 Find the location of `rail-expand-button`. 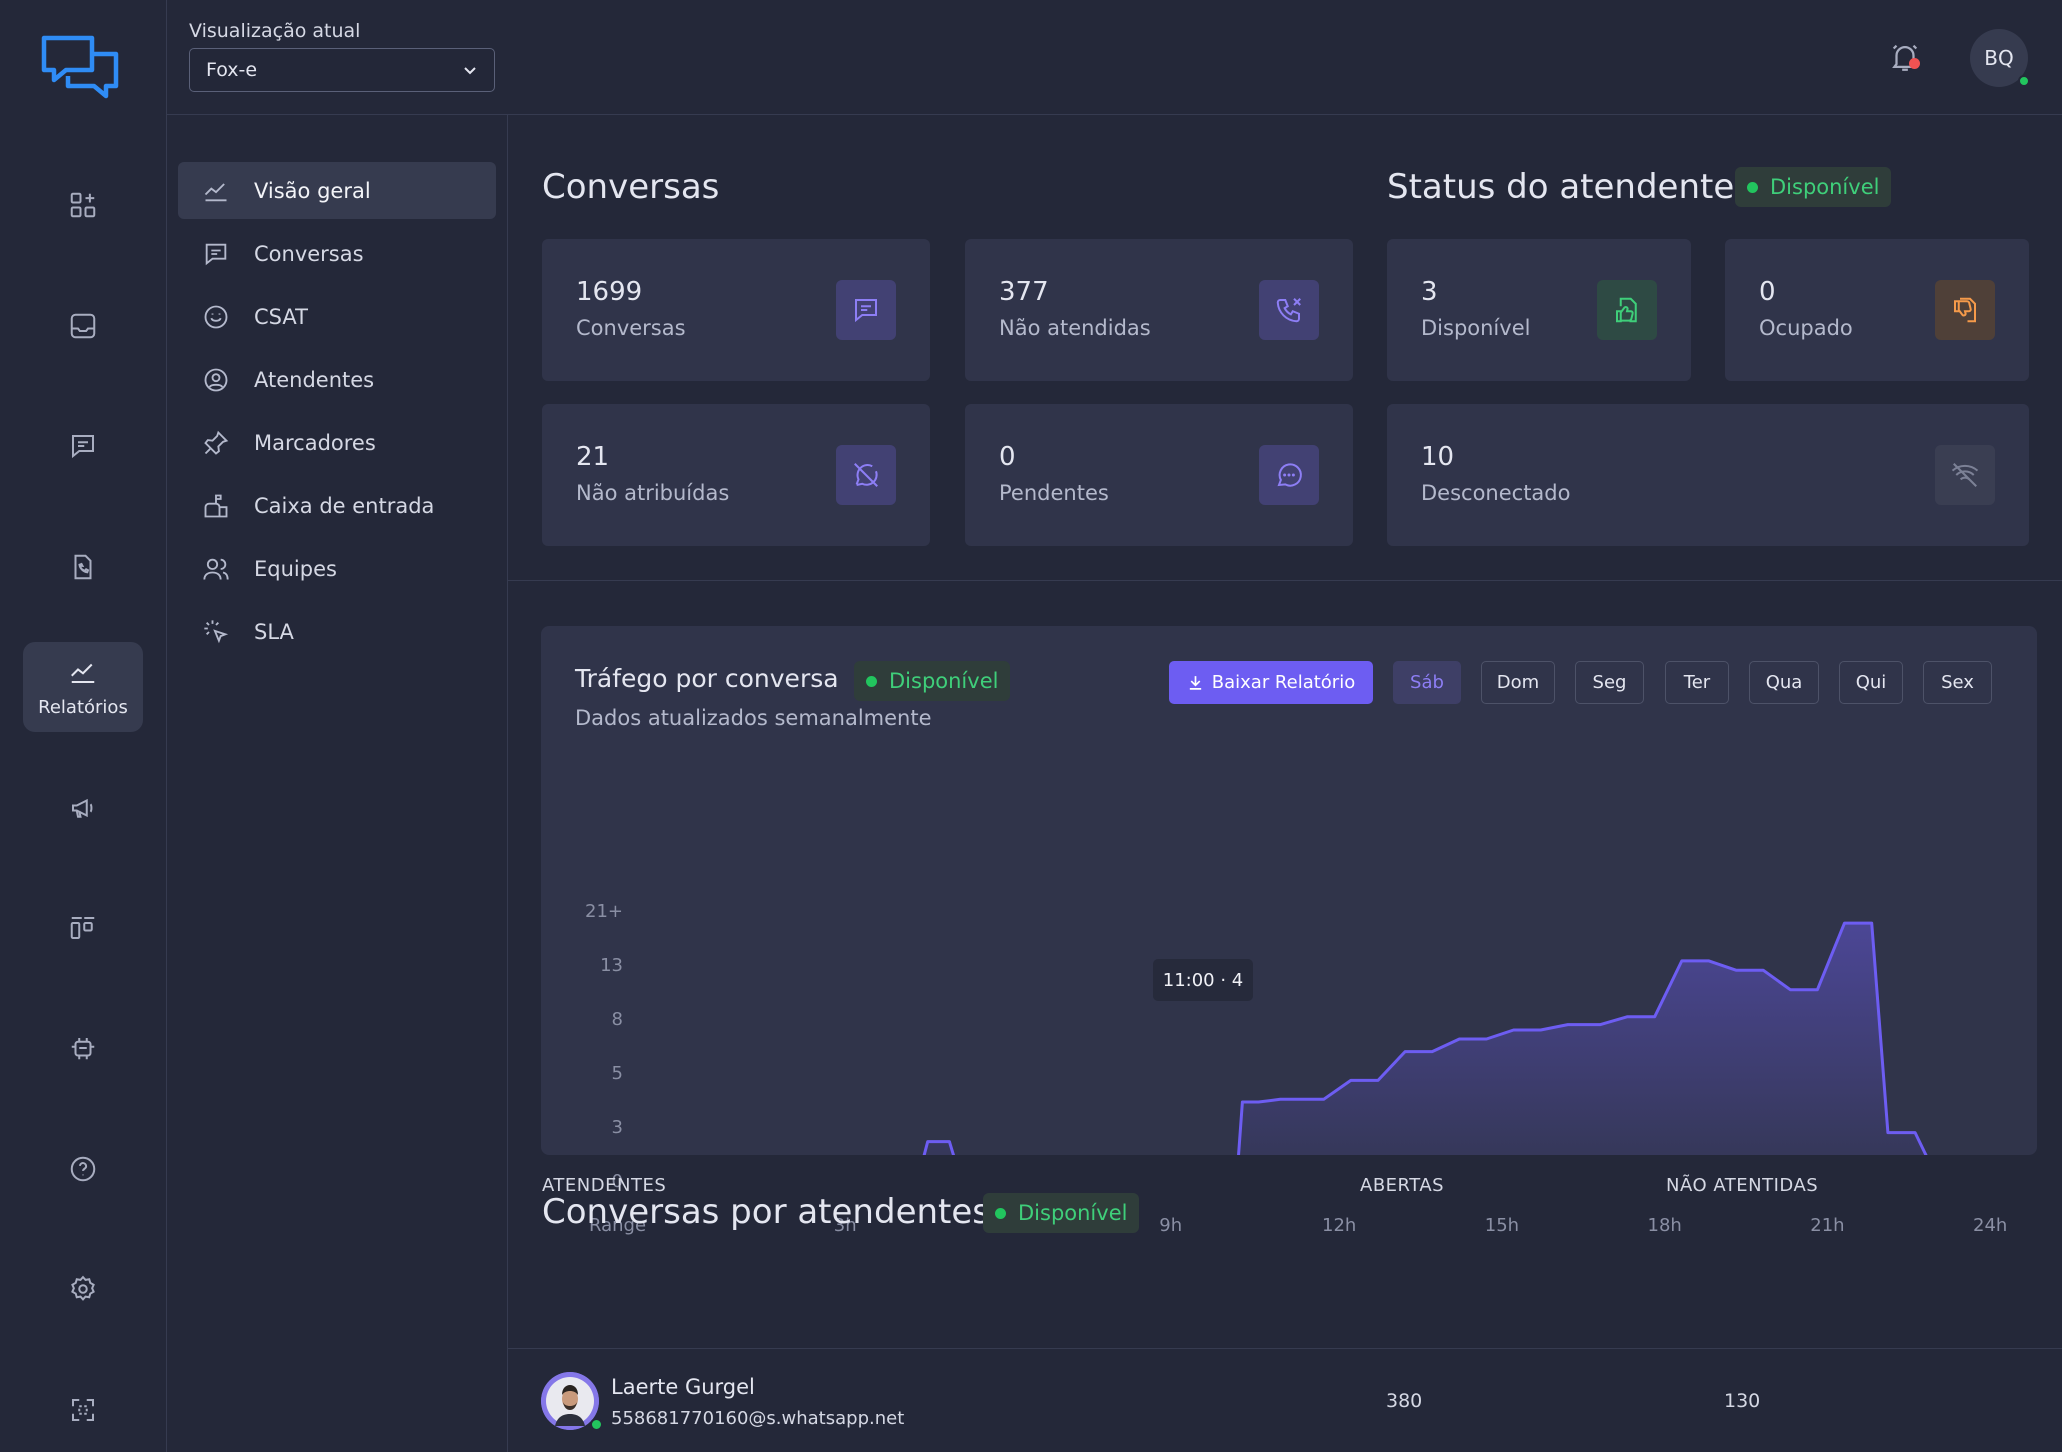

rail-expand-button is located at coordinates (83, 1408).